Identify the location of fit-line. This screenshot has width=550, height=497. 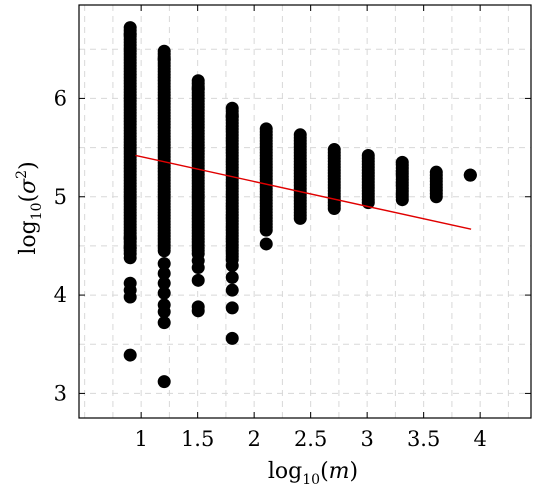
(303, 192).